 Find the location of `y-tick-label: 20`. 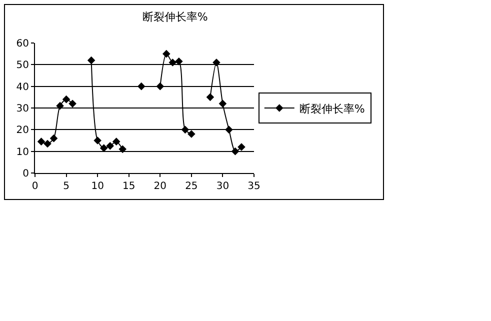

y-tick-label: 20 is located at coordinates (22, 130).